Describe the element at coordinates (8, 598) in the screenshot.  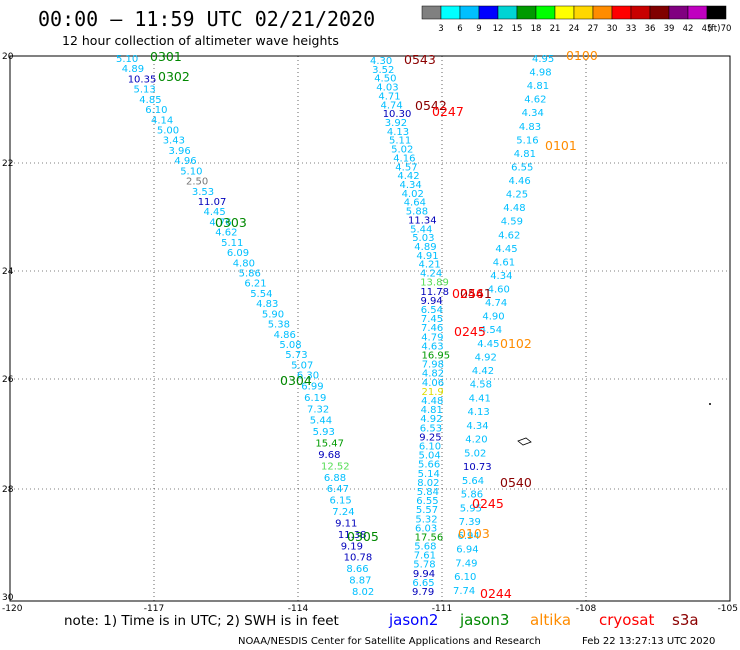
I see `latitude-label: 30` at that location.